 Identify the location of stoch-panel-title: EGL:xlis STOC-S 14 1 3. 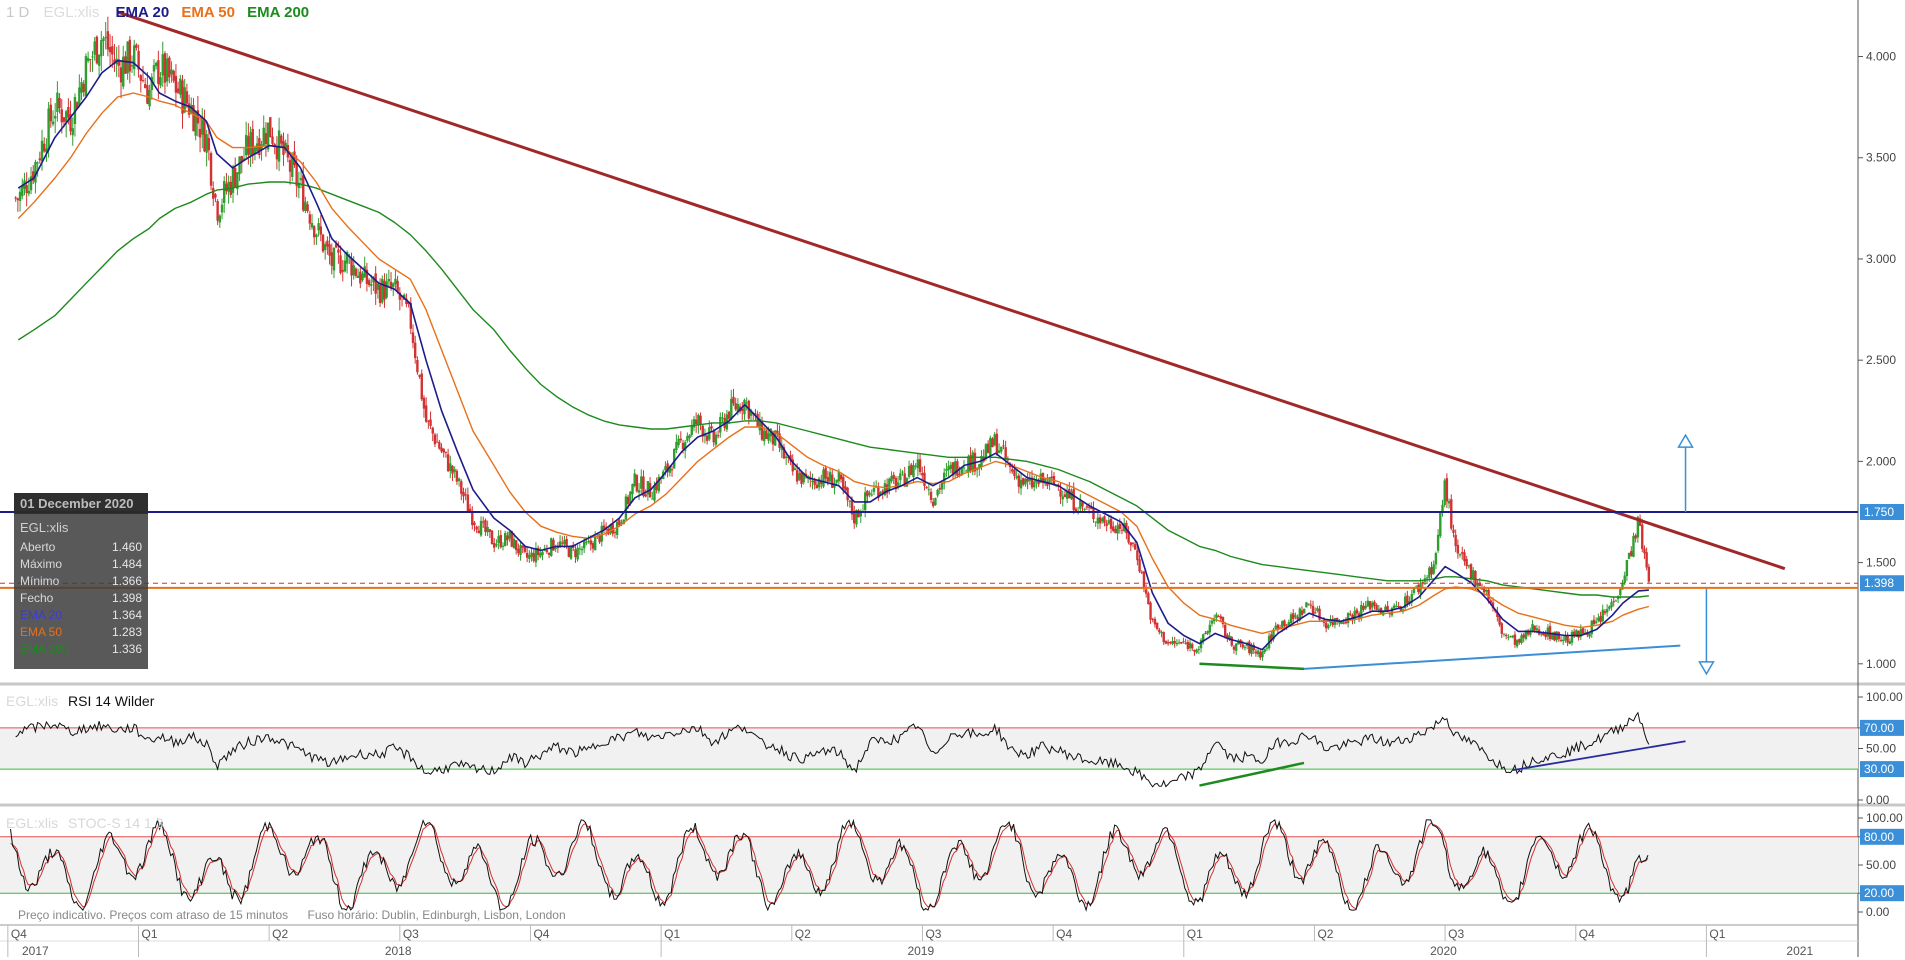
(84, 823).